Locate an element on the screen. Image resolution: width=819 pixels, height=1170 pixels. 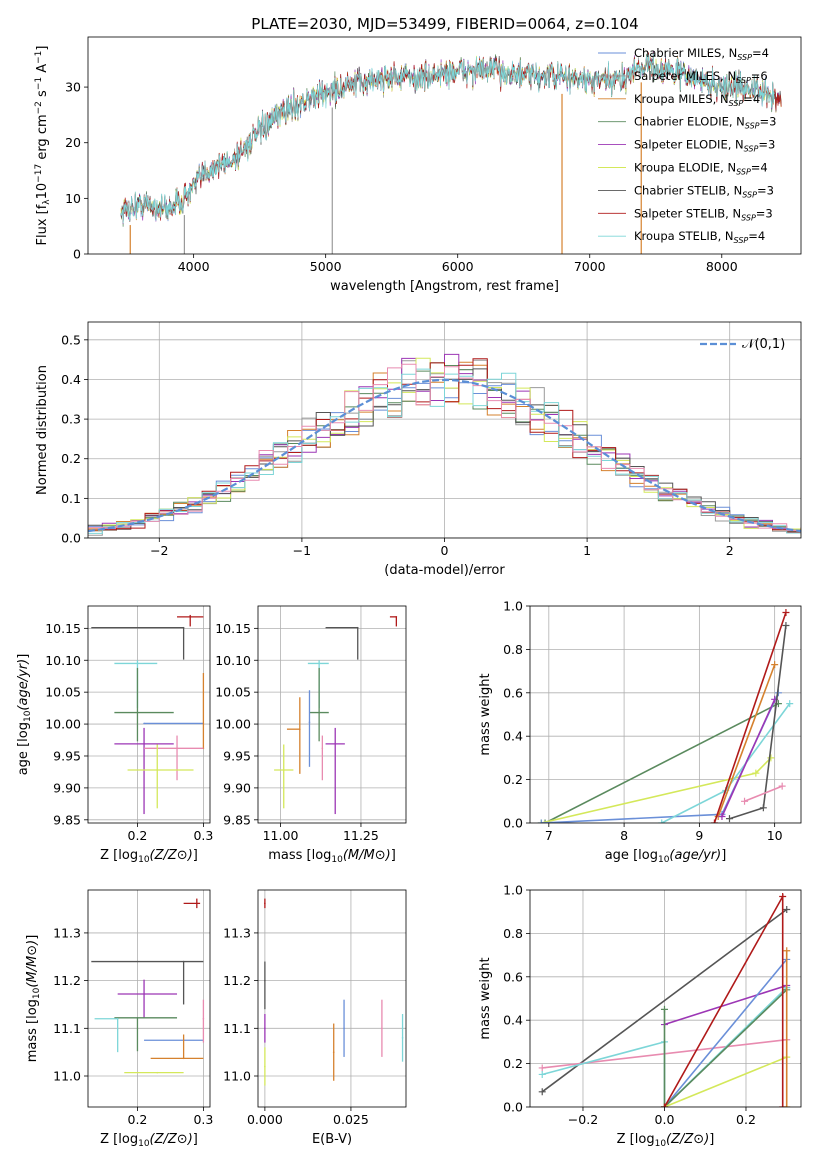
x-axis-label: Z [log10(Z/Z⊙)] is located at coordinates (149, 856).